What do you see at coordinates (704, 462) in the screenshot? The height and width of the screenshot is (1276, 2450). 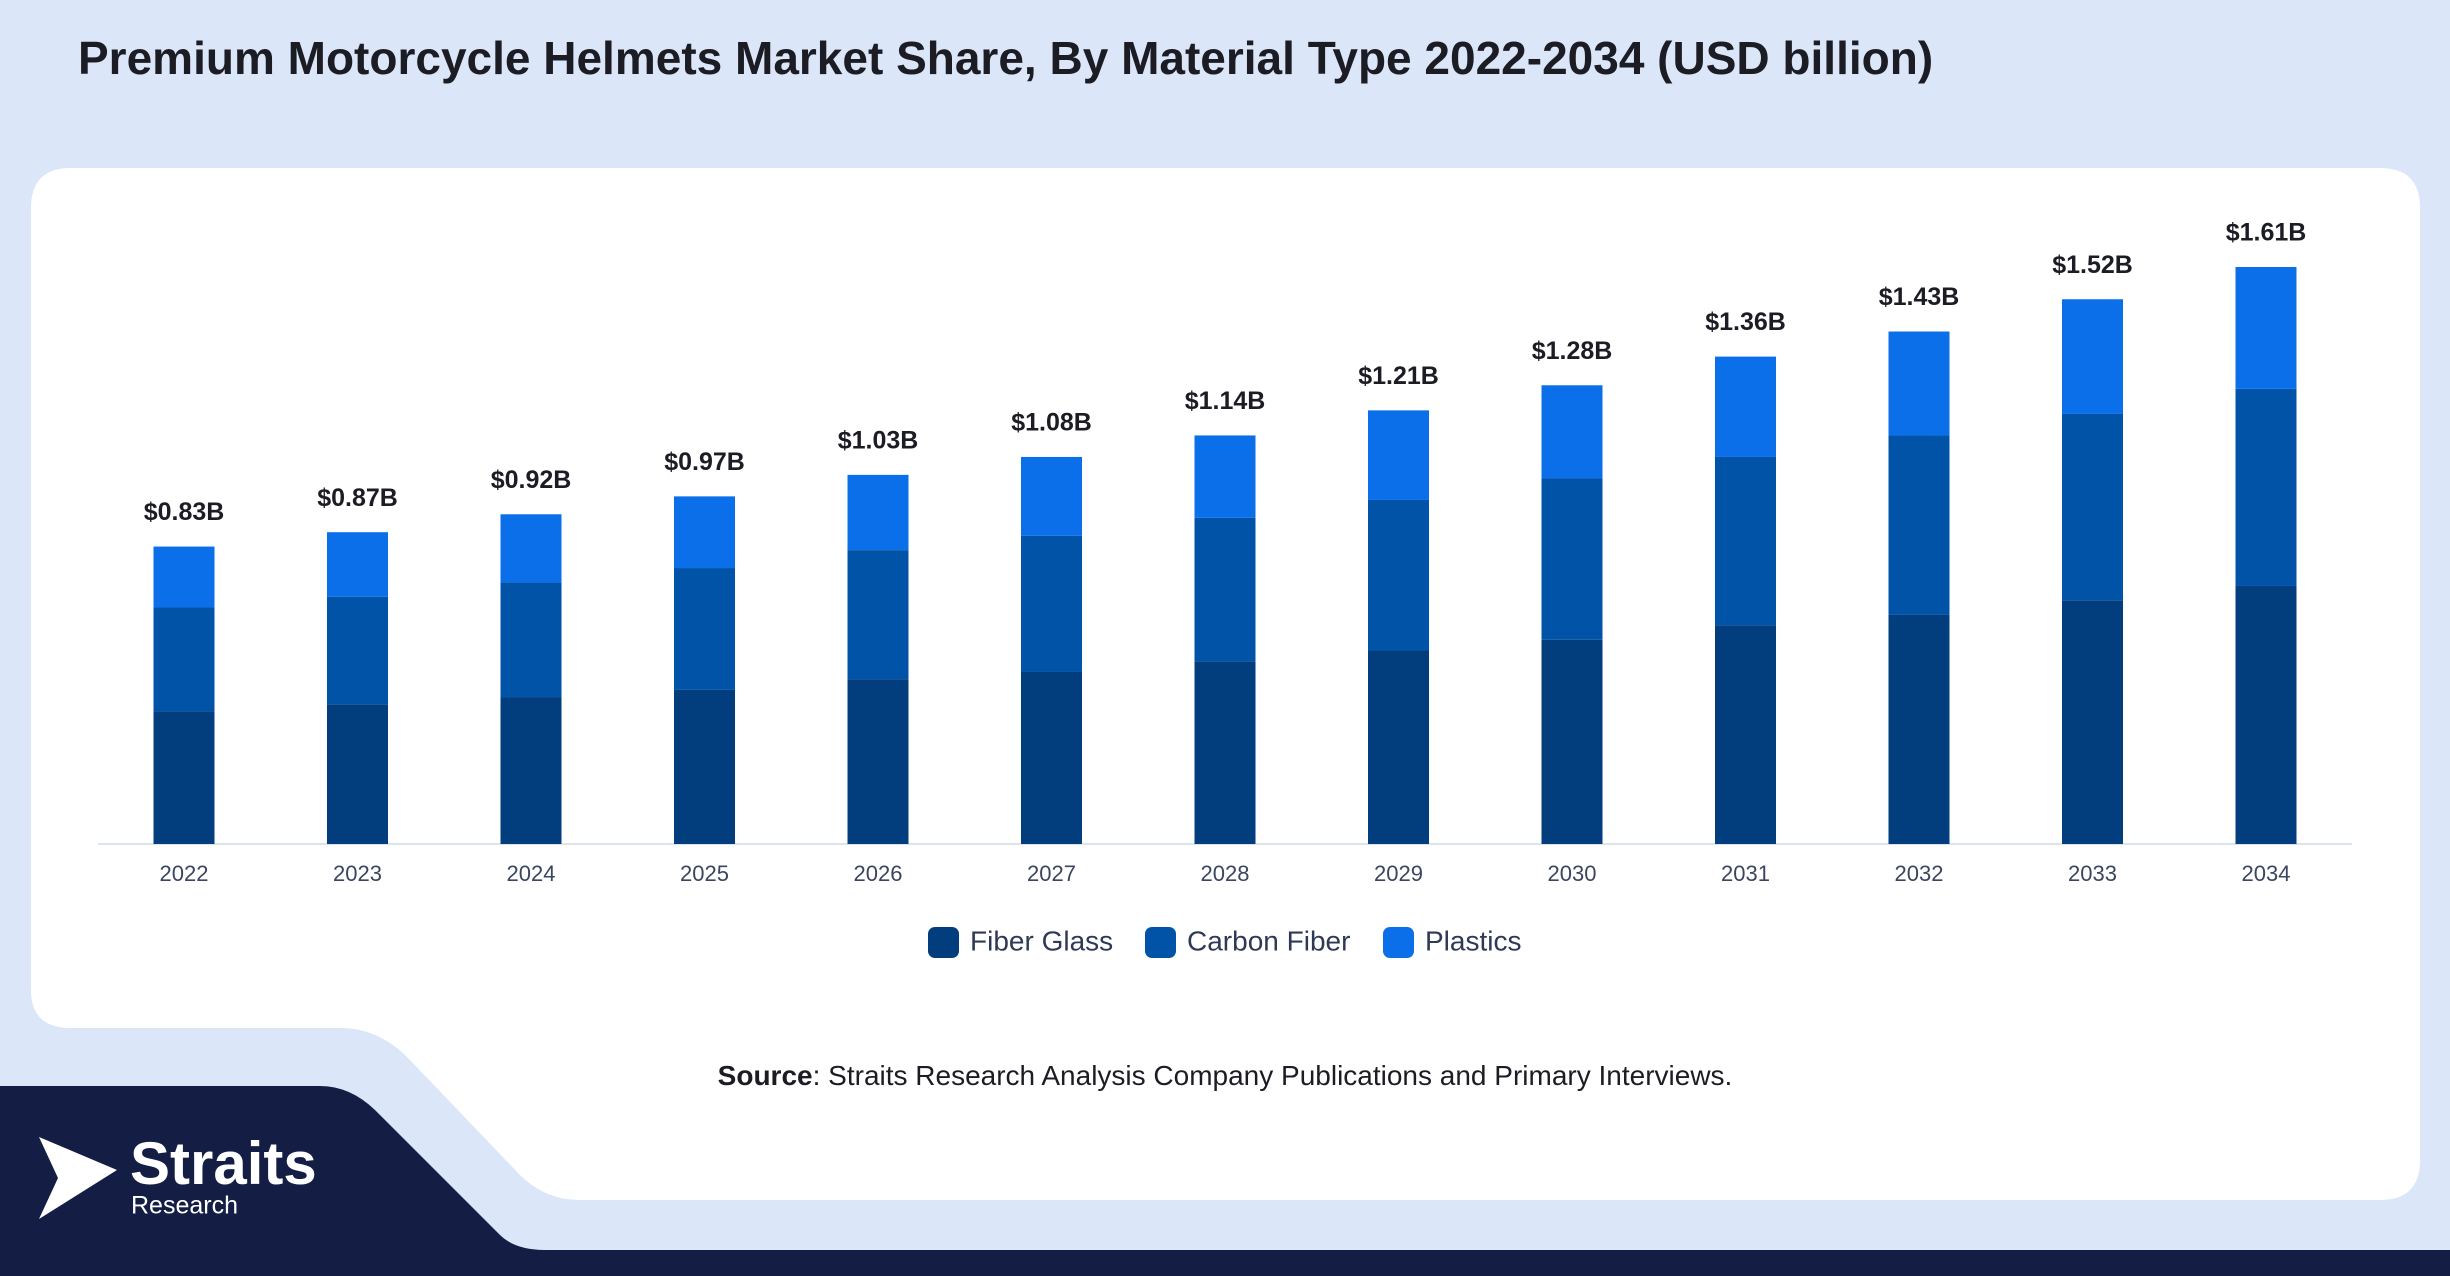 I see `total-label: $0.97B` at bounding box center [704, 462].